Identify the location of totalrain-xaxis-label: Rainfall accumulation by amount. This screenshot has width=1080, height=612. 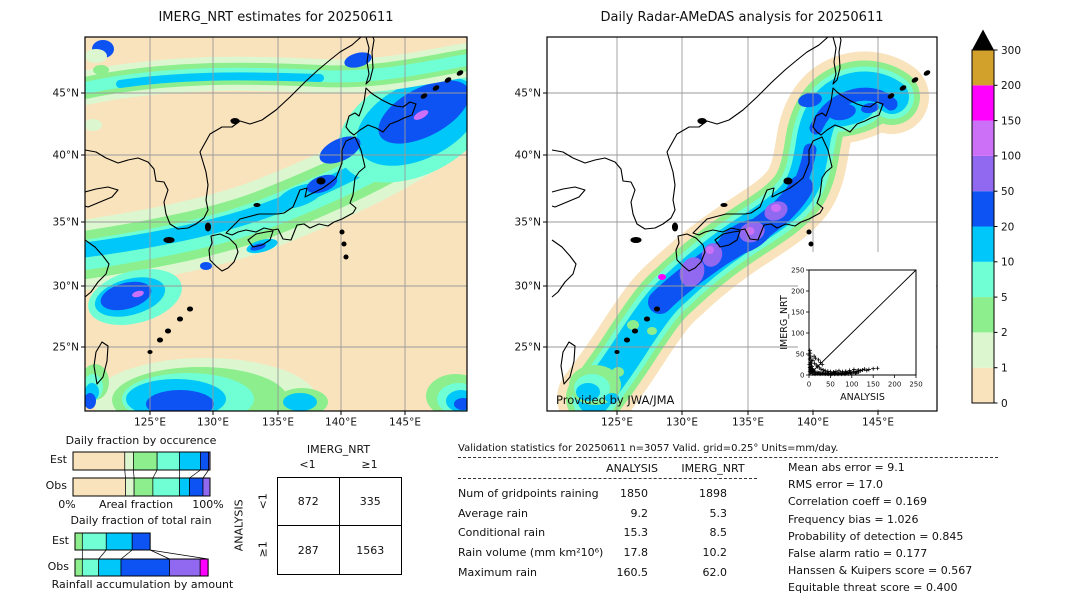
(142, 584).